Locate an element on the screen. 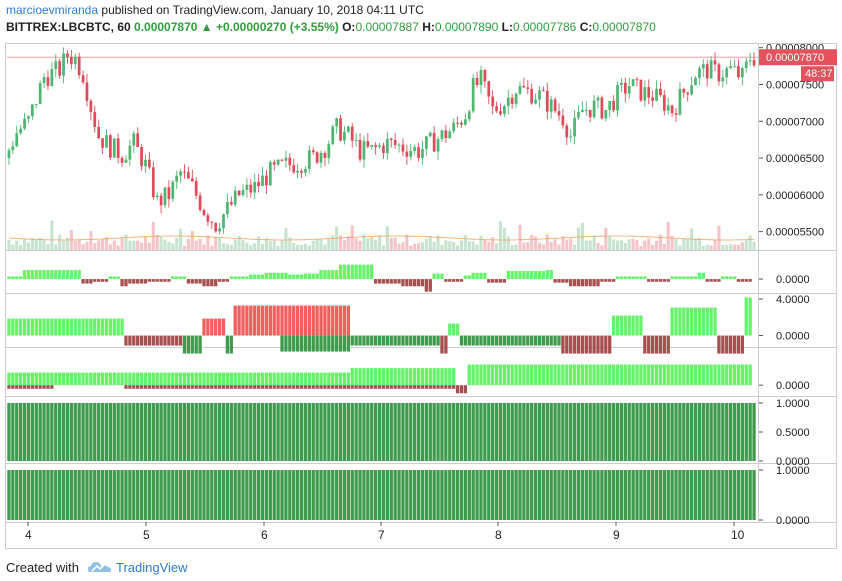 The image size is (842, 581). close-label: C: is located at coordinates (586, 27).